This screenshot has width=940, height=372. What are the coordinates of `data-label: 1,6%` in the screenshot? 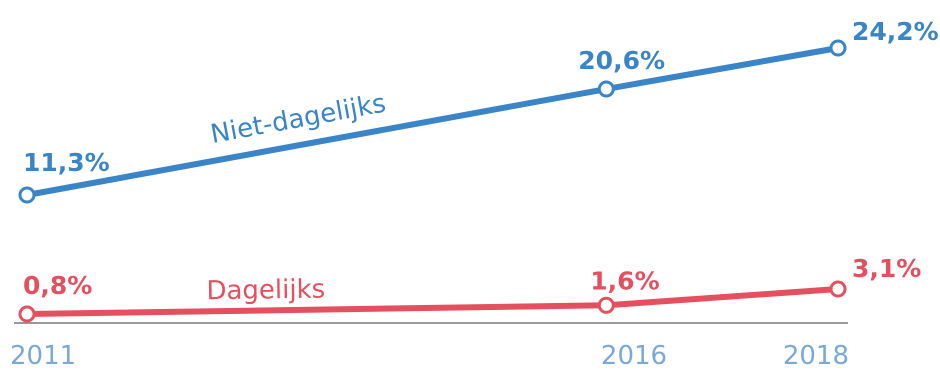 It's located at (624, 280).